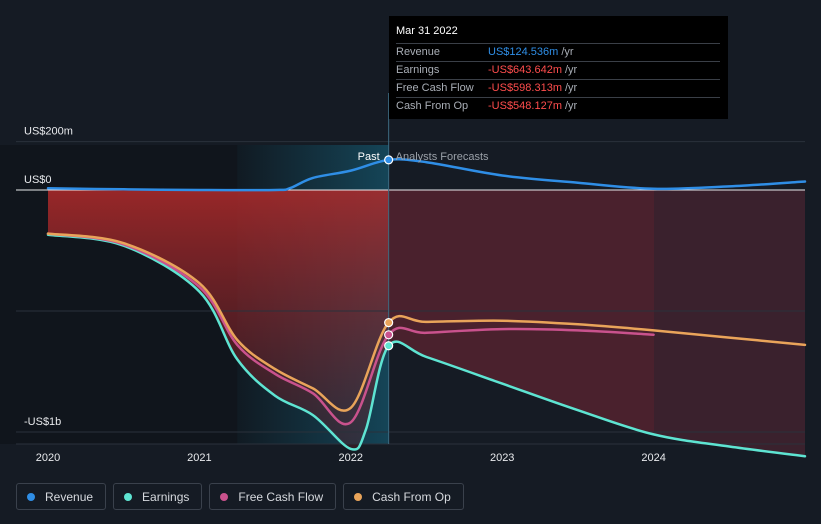  Describe the element at coordinates (418, 70) in the screenshot. I see `tooltip-row-label: Earnings` at that location.